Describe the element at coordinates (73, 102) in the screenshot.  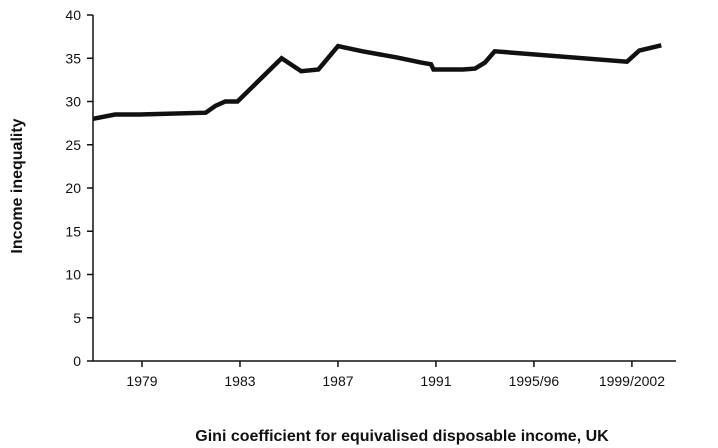
I see `y-tick-label: 30` at that location.